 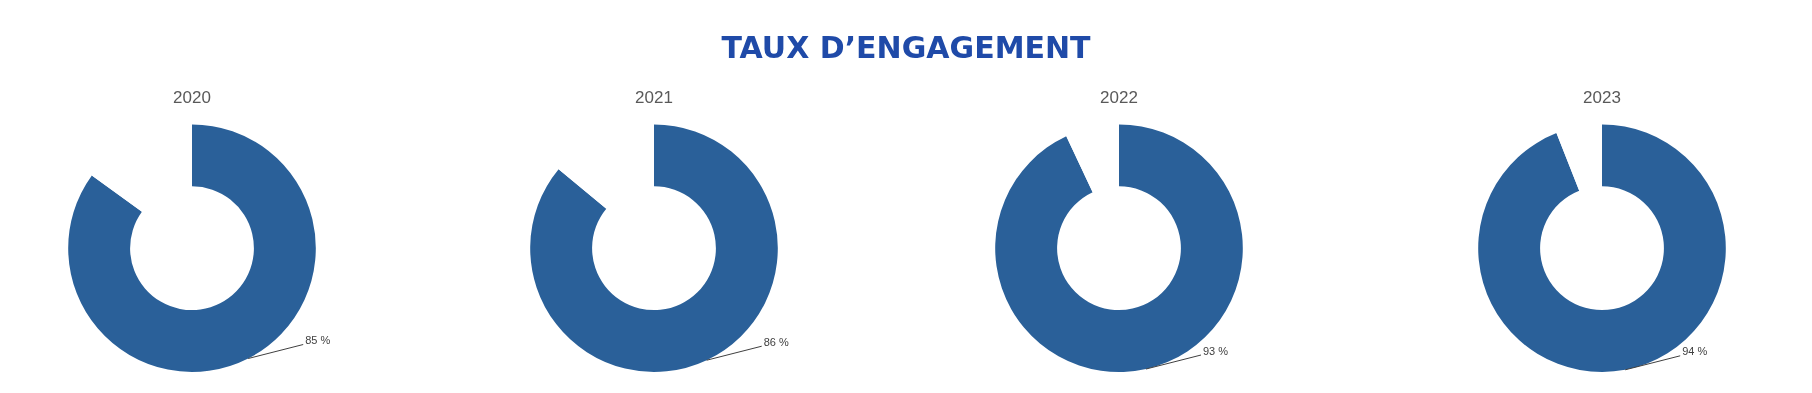 I want to click on chart-title: 2023, so click(x=1602, y=97).